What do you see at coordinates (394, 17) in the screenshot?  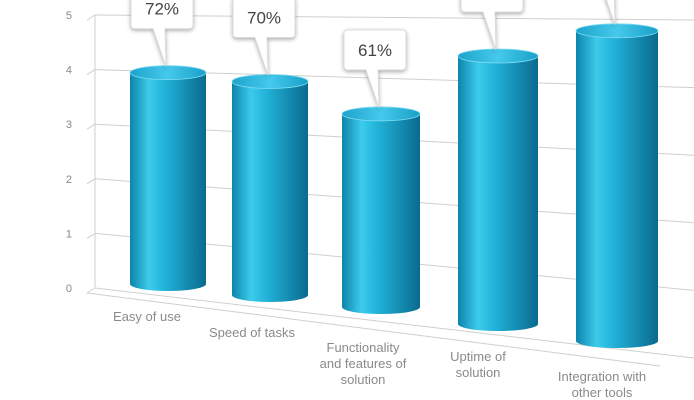 I see `gridline` at bounding box center [394, 17].